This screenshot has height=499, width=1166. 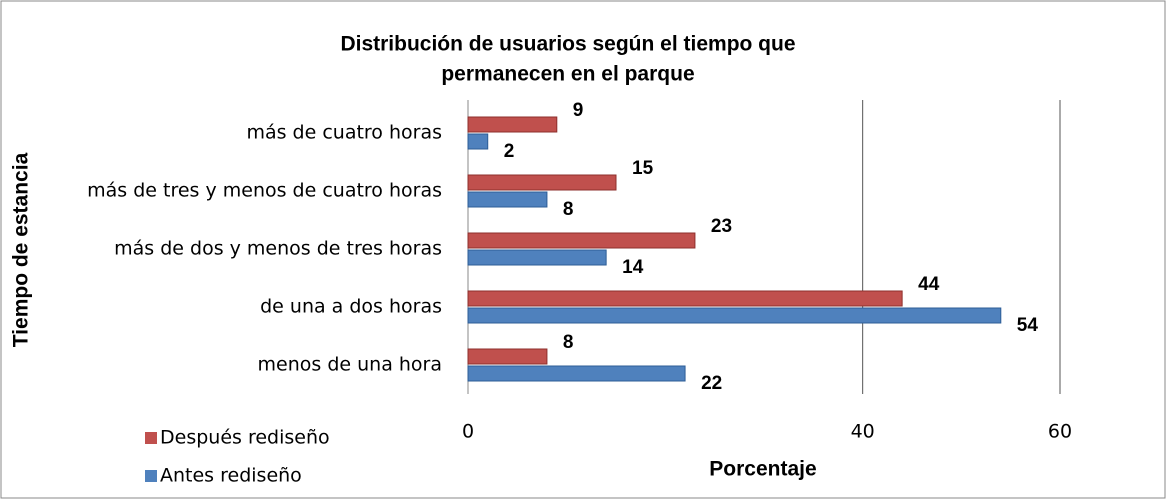 I want to click on y-tick-label: más de cuatro horas, so click(x=344, y=133).